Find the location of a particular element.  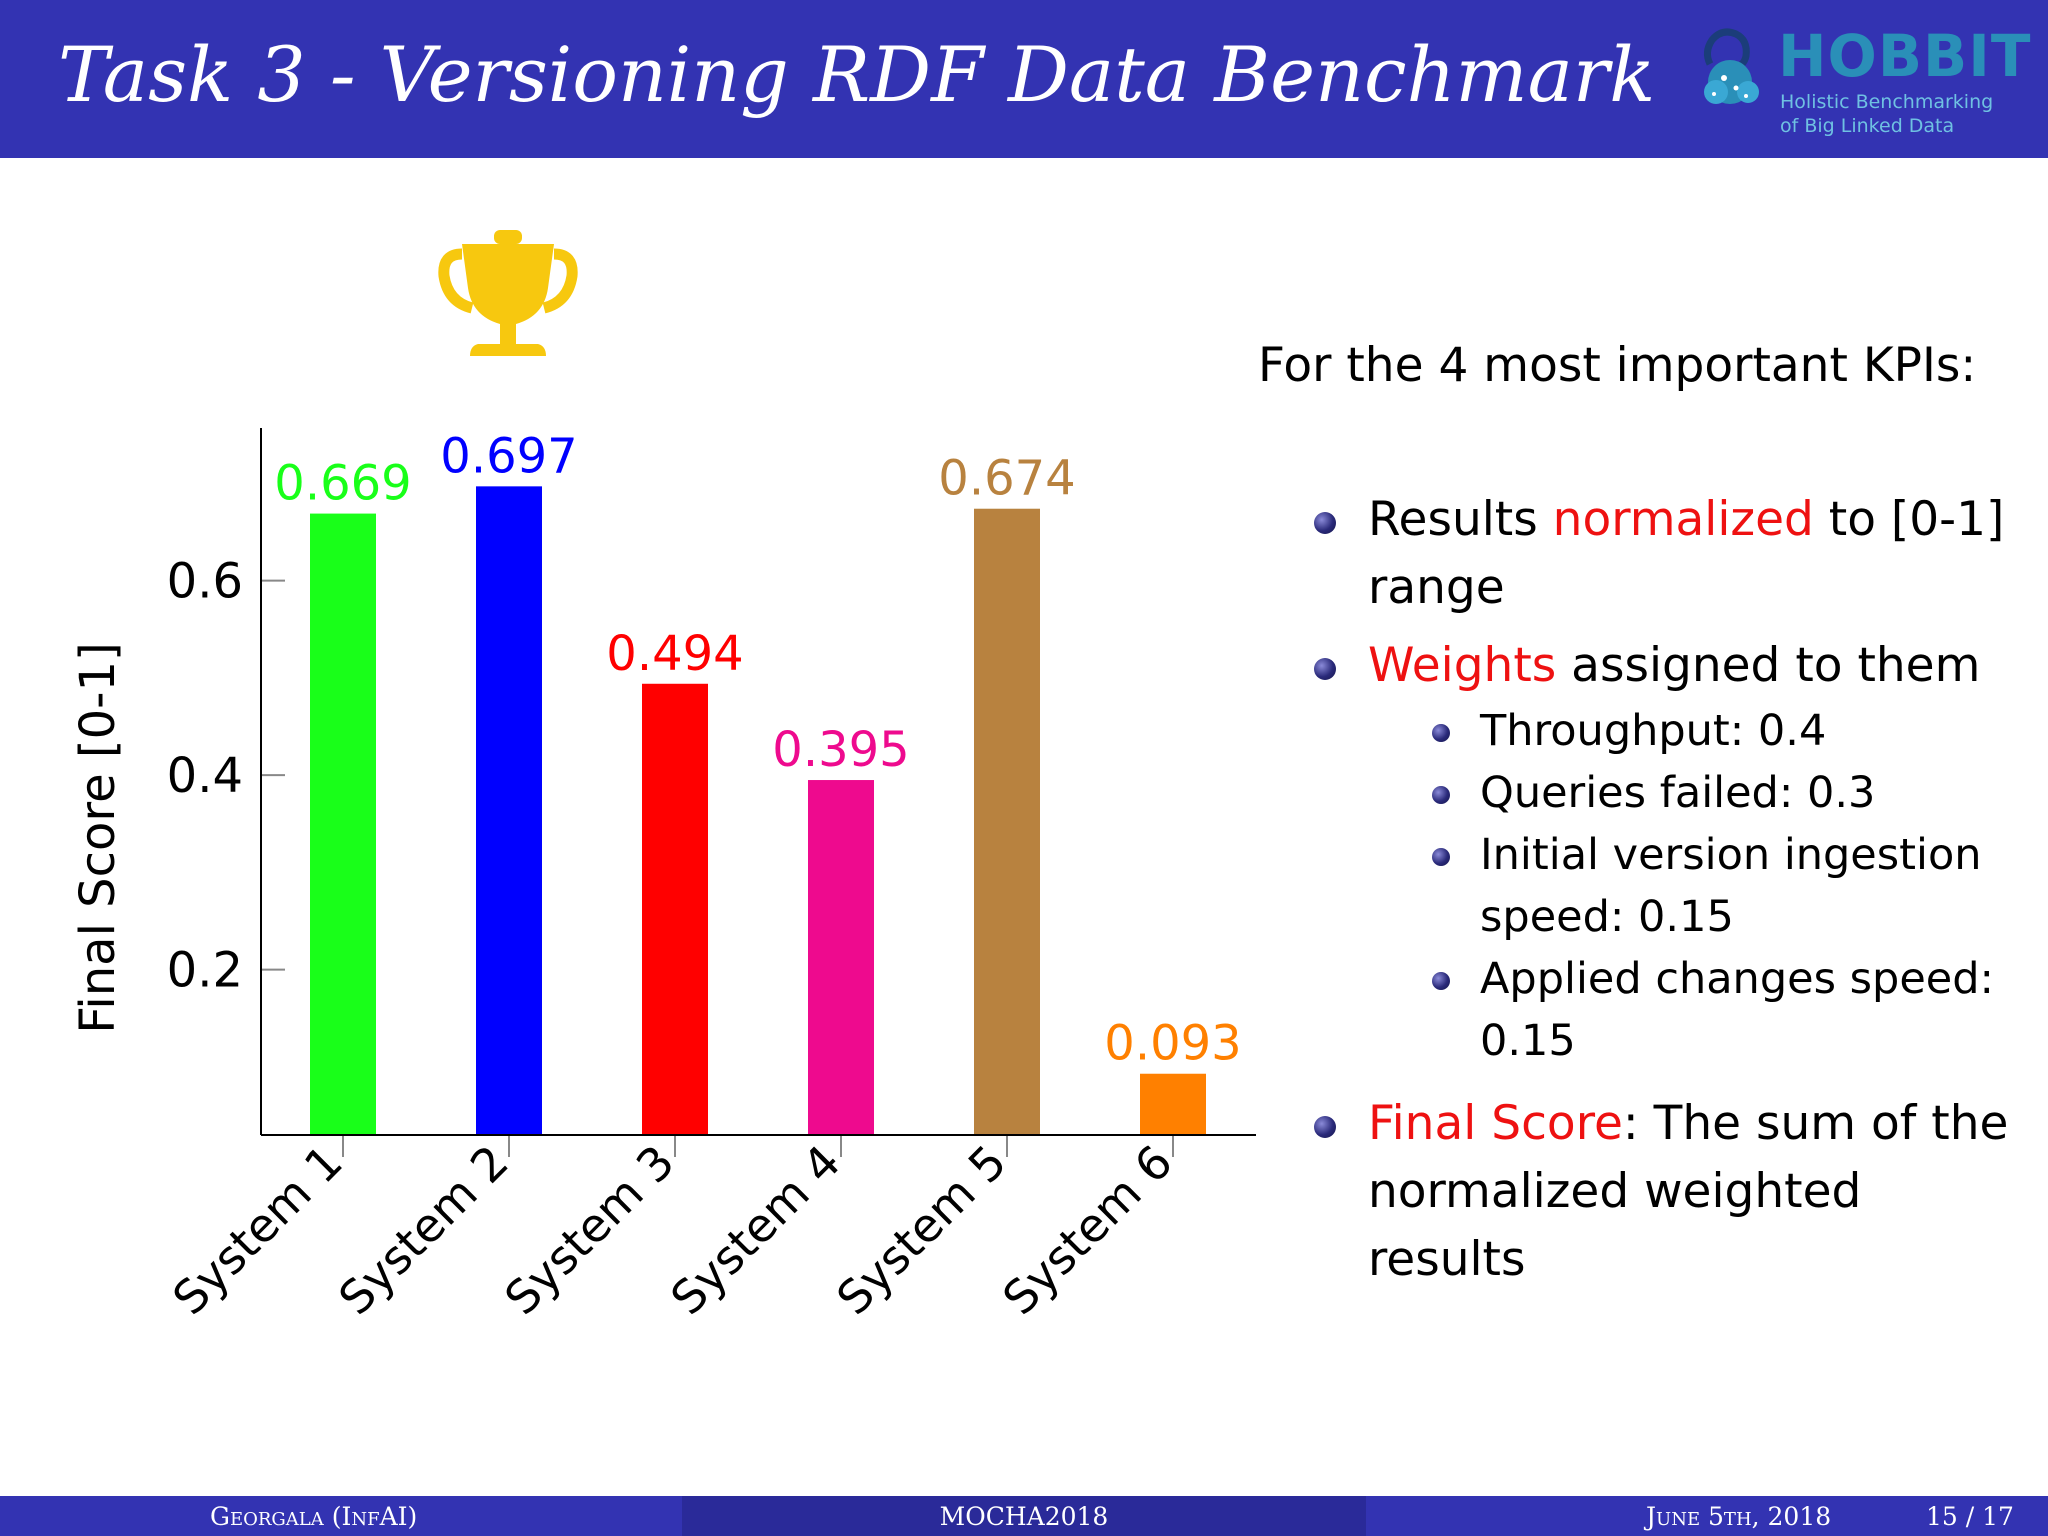

sub-bullet-throughput: Throughput: 0.4 is located at coordinates (1660, 731).